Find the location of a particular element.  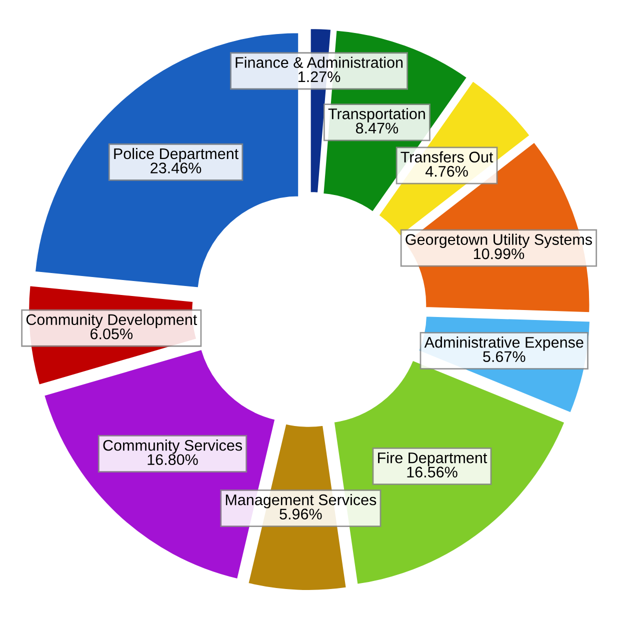

data-label: 8.47% is located at coordinates (377, 128).